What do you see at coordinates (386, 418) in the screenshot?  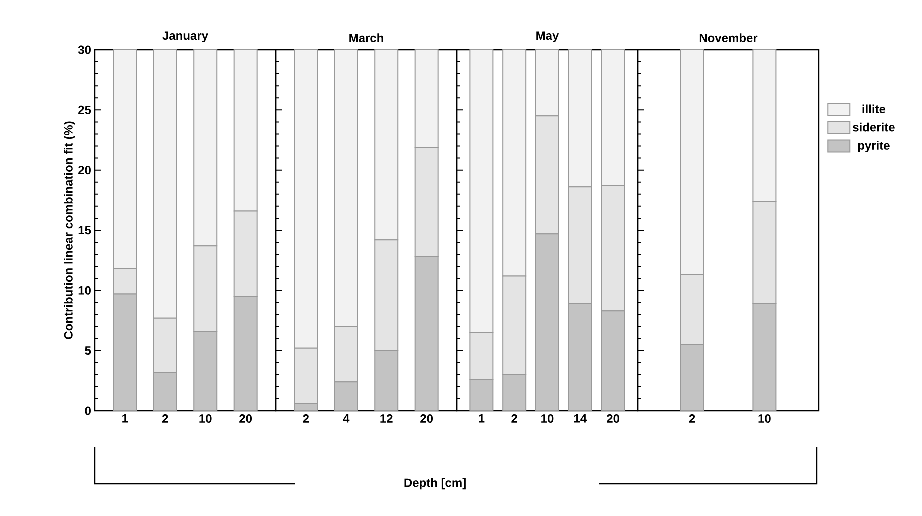 I see `x-tick-label: 12` at bounding box center [386, 418].